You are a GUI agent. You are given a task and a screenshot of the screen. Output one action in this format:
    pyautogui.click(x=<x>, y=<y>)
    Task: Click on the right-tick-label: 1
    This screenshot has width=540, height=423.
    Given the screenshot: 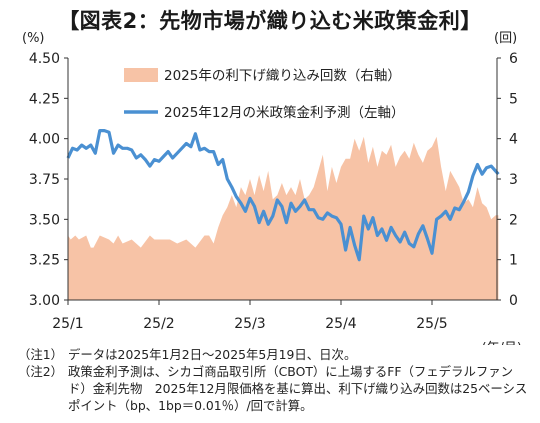 What is the action you would take?
    pyautogui.click(x=513, y=261)
    